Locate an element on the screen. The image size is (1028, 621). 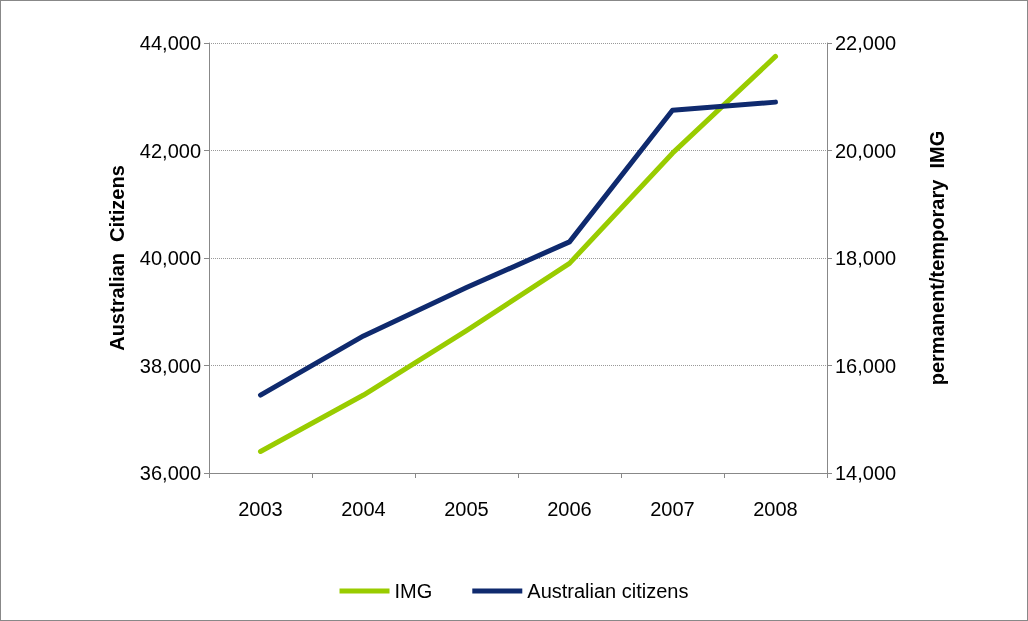
y-axis-title: Australian Citizens is located at coordinates (117, 258).